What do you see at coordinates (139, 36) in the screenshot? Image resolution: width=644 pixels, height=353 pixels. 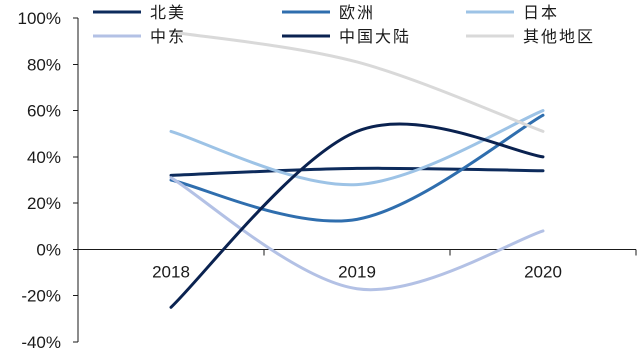 I see `legend-item: 中东` at bounding box center [139, 36].